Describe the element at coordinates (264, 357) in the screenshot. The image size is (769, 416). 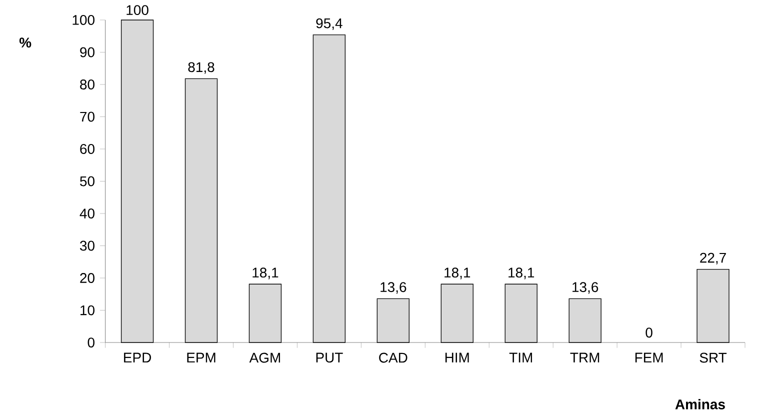
I see `x-tick-label: AGM` at that location.